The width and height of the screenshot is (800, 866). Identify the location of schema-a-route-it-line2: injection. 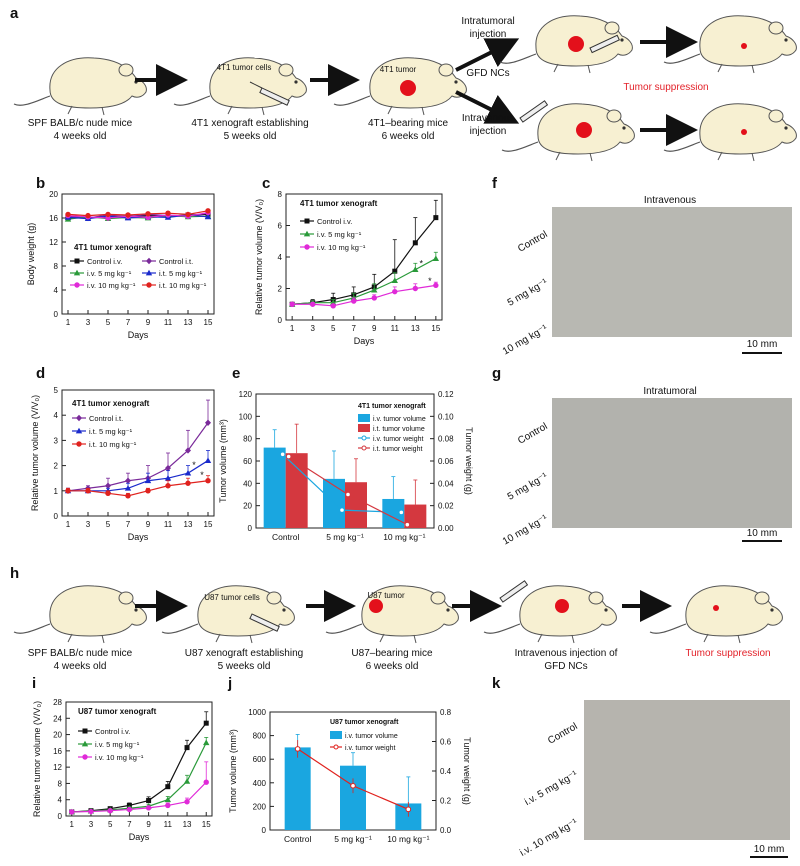
(488, 34).